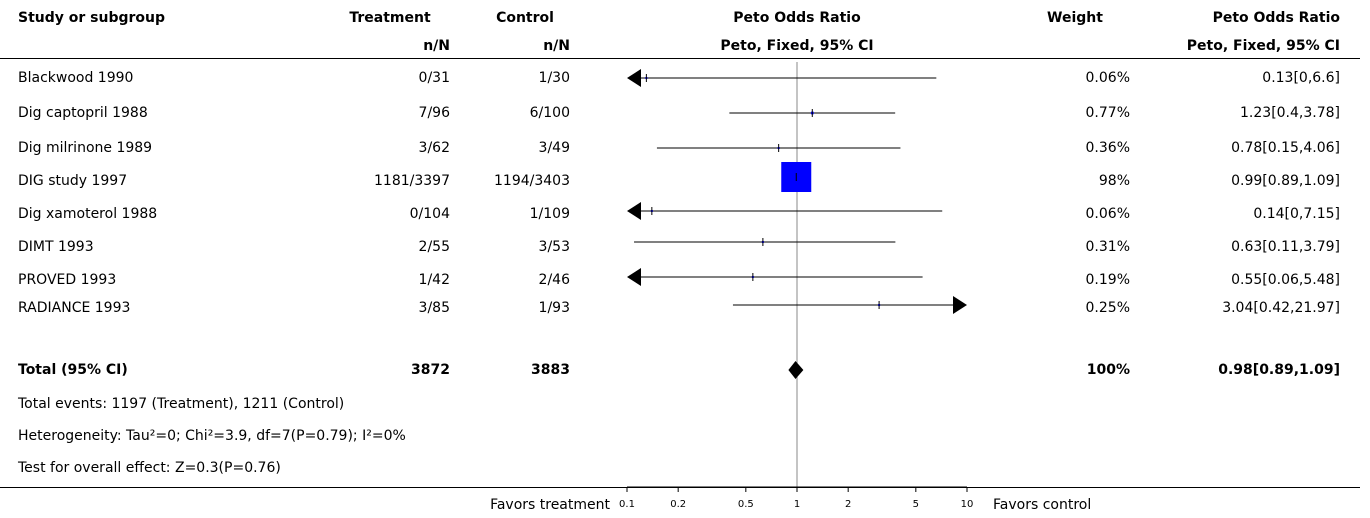 Image resolution: width=1370 pixels, height=518 pixels. I want to click on effect-value: 0.78[0.15,4.06], so click(1285, 148).